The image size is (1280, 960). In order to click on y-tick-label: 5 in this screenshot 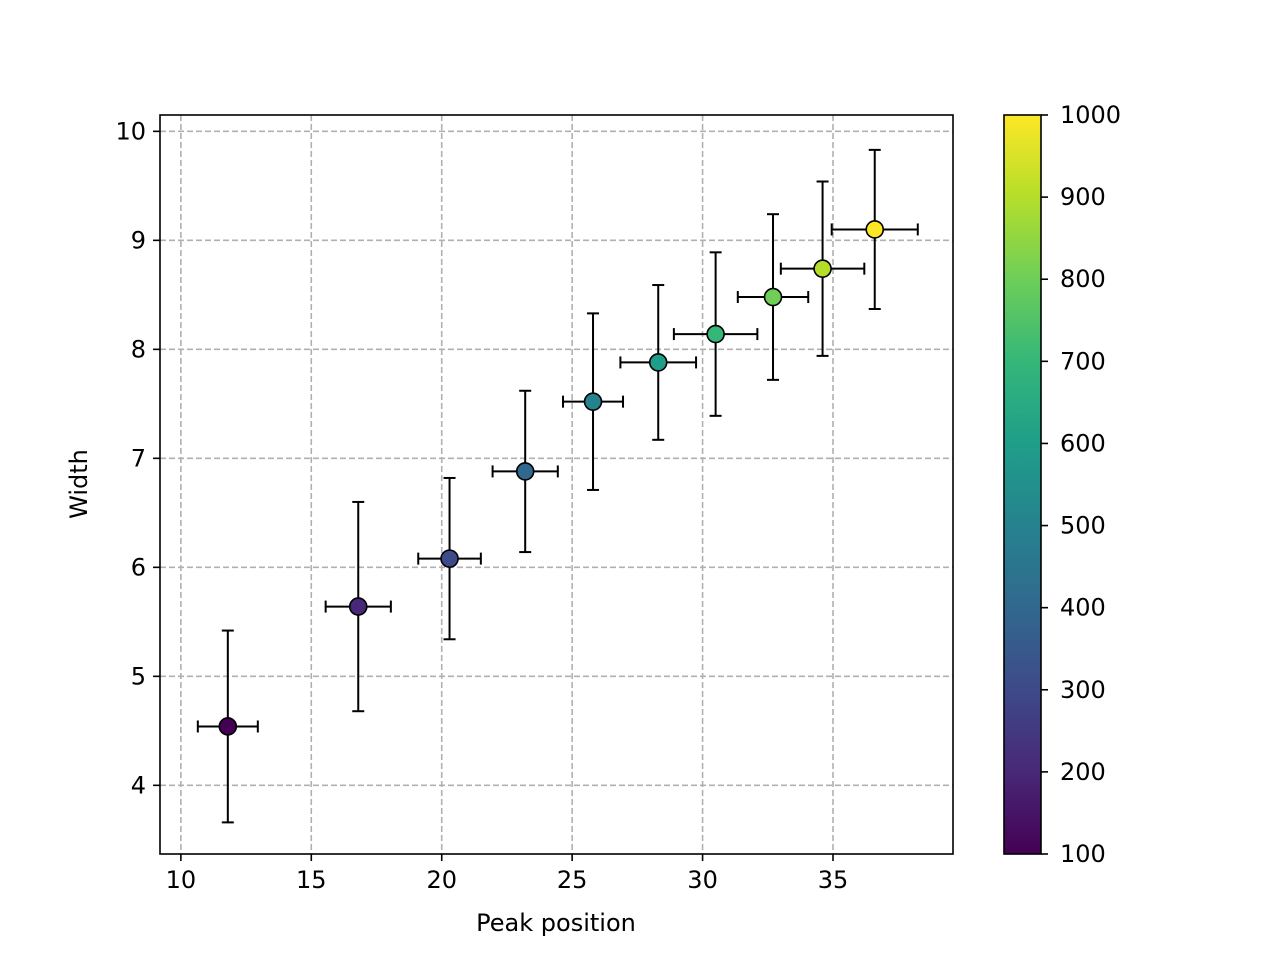, I will do `click(138, 676)`.